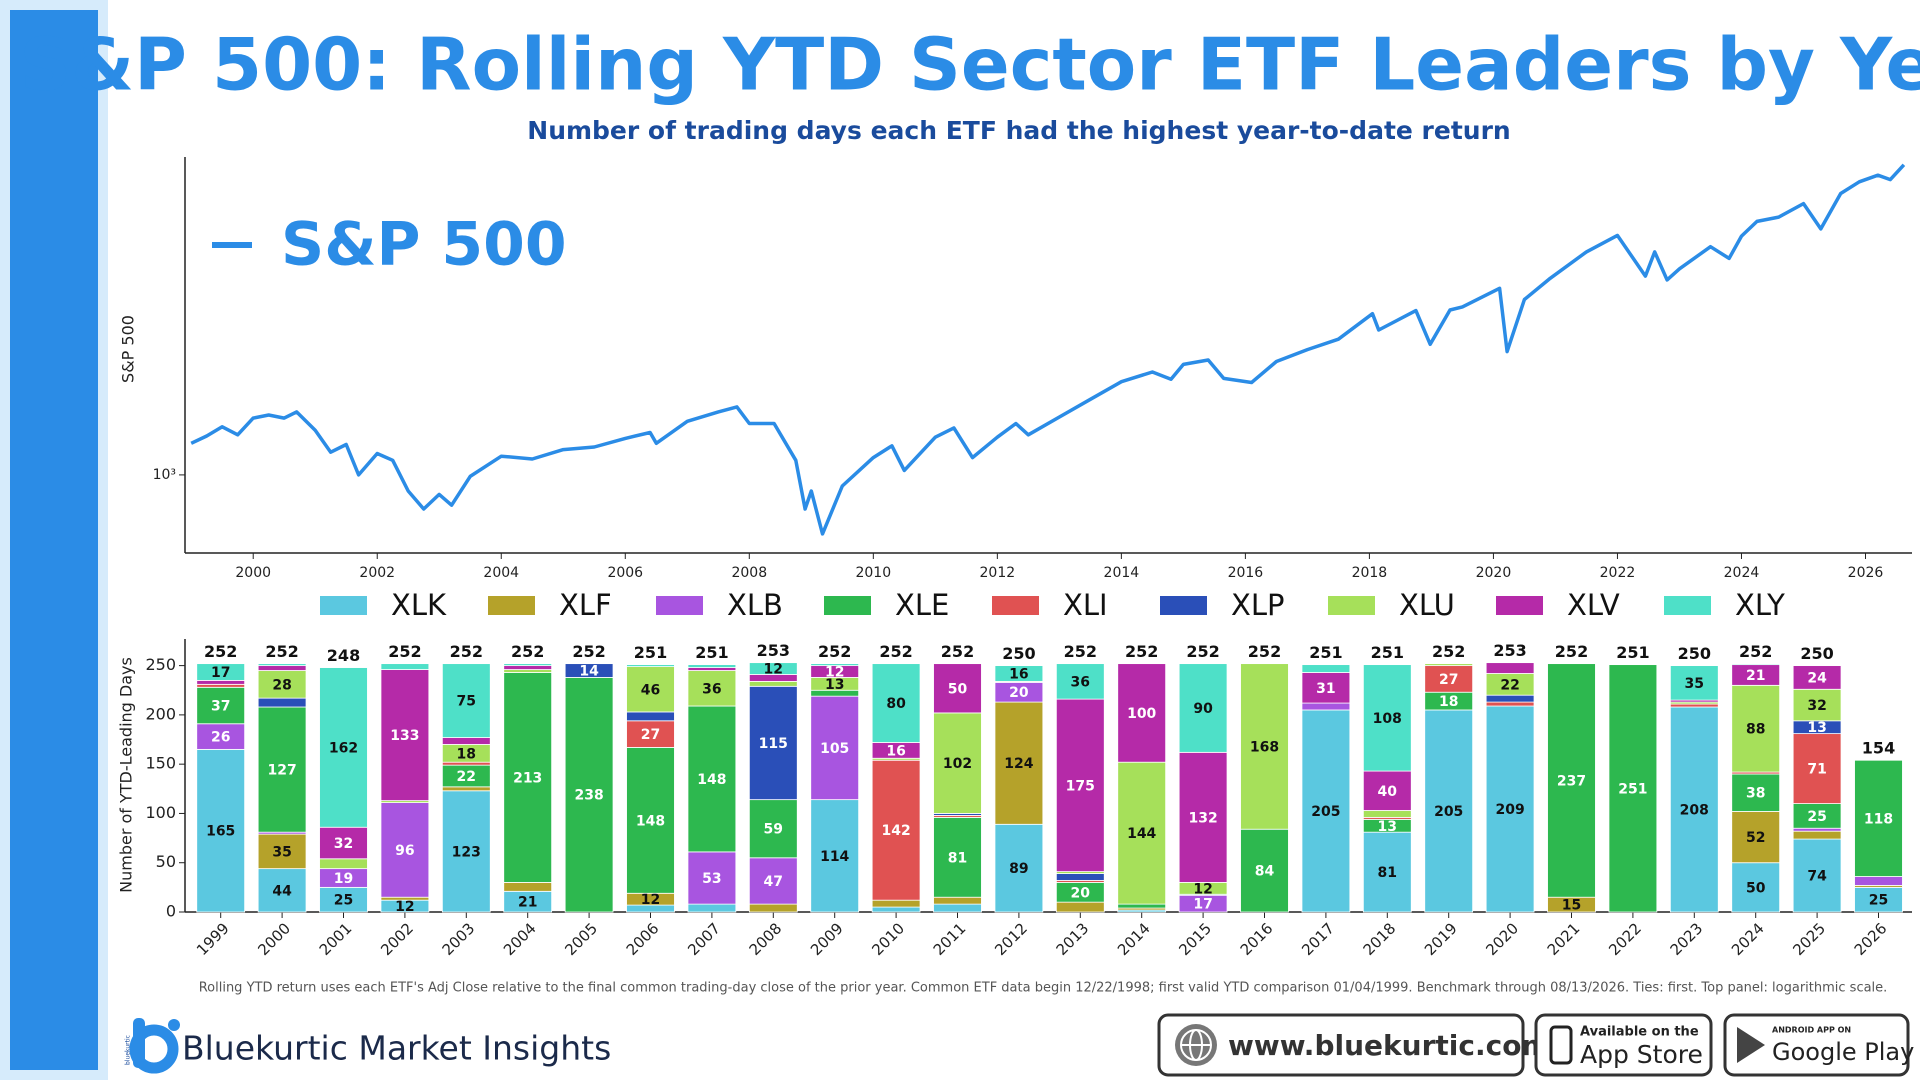  Describe the element at coordinates (643, 939) in the screenshot. I see `x-tick-label: 2006` at that location.